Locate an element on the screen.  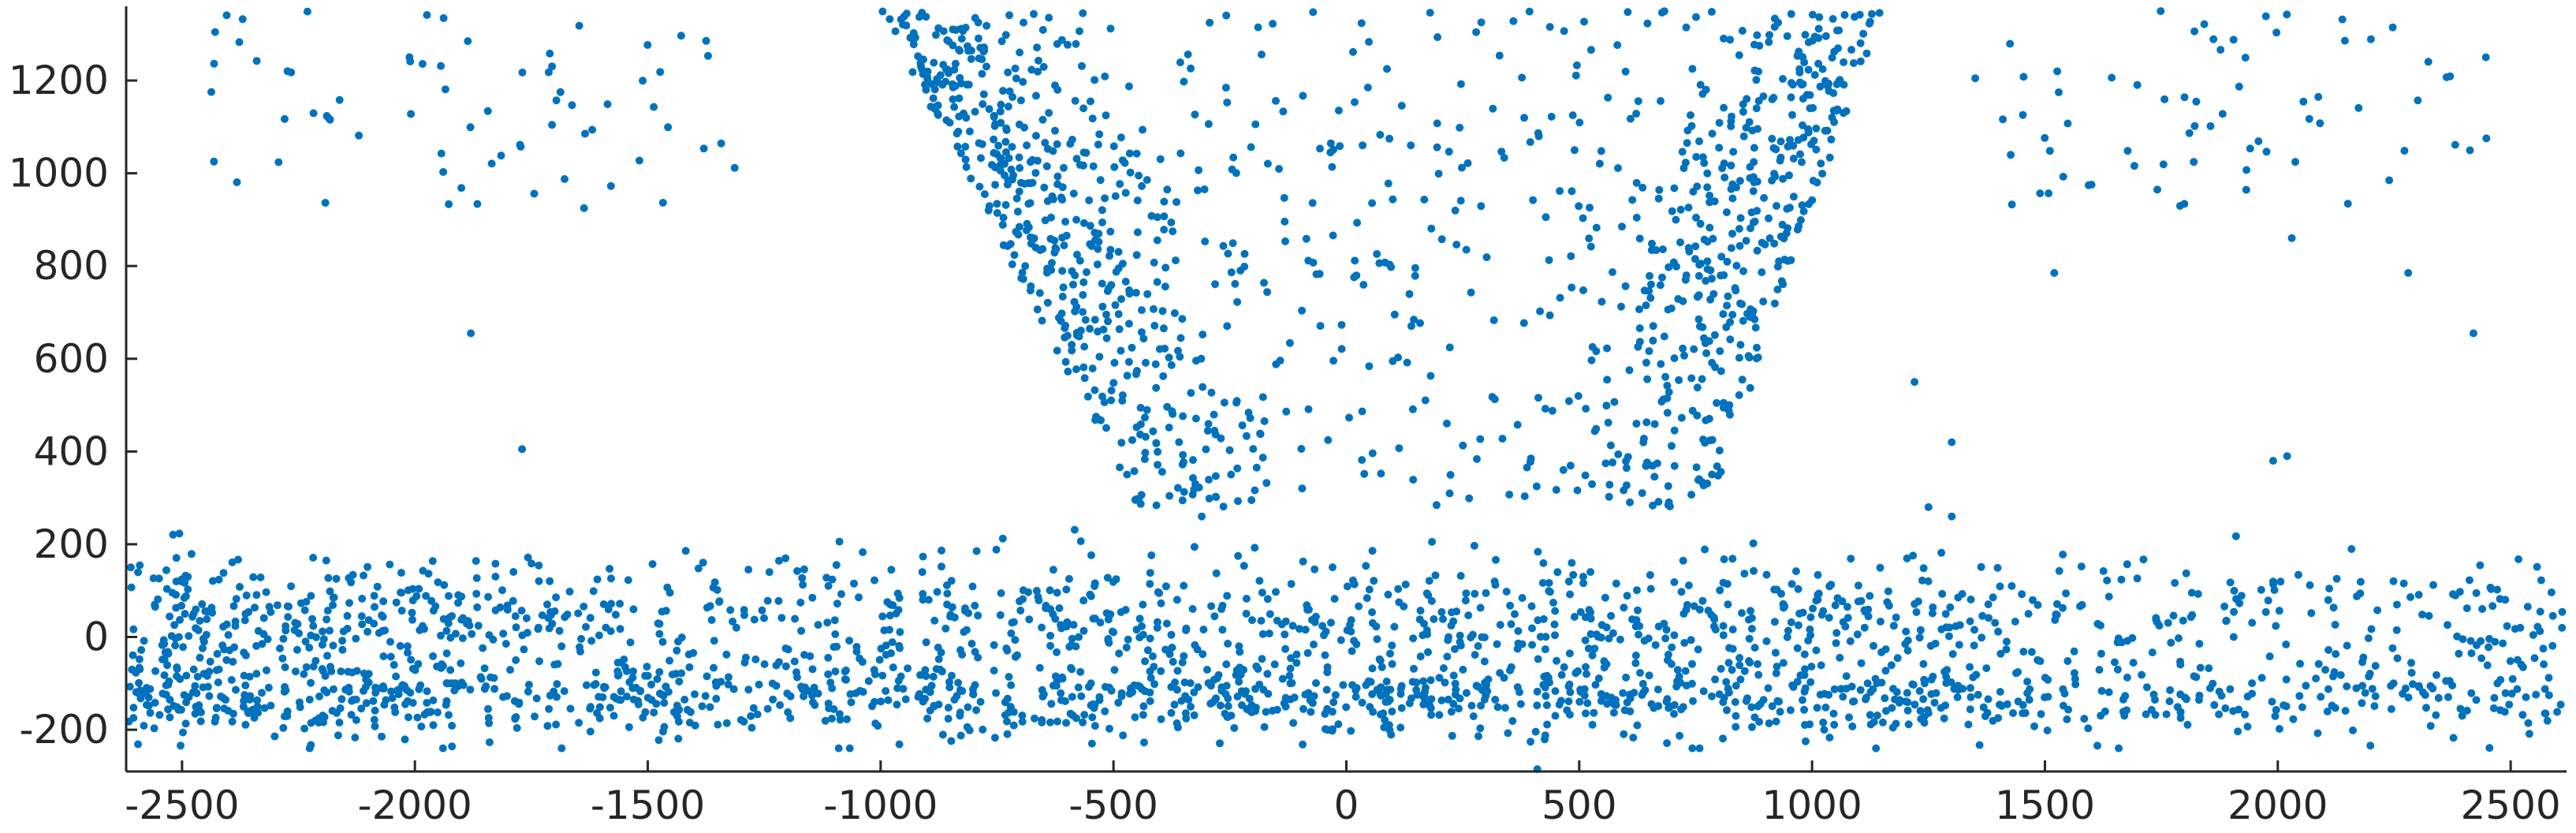
x-tick-label: 1000 is located at coordinates (1812, 805).